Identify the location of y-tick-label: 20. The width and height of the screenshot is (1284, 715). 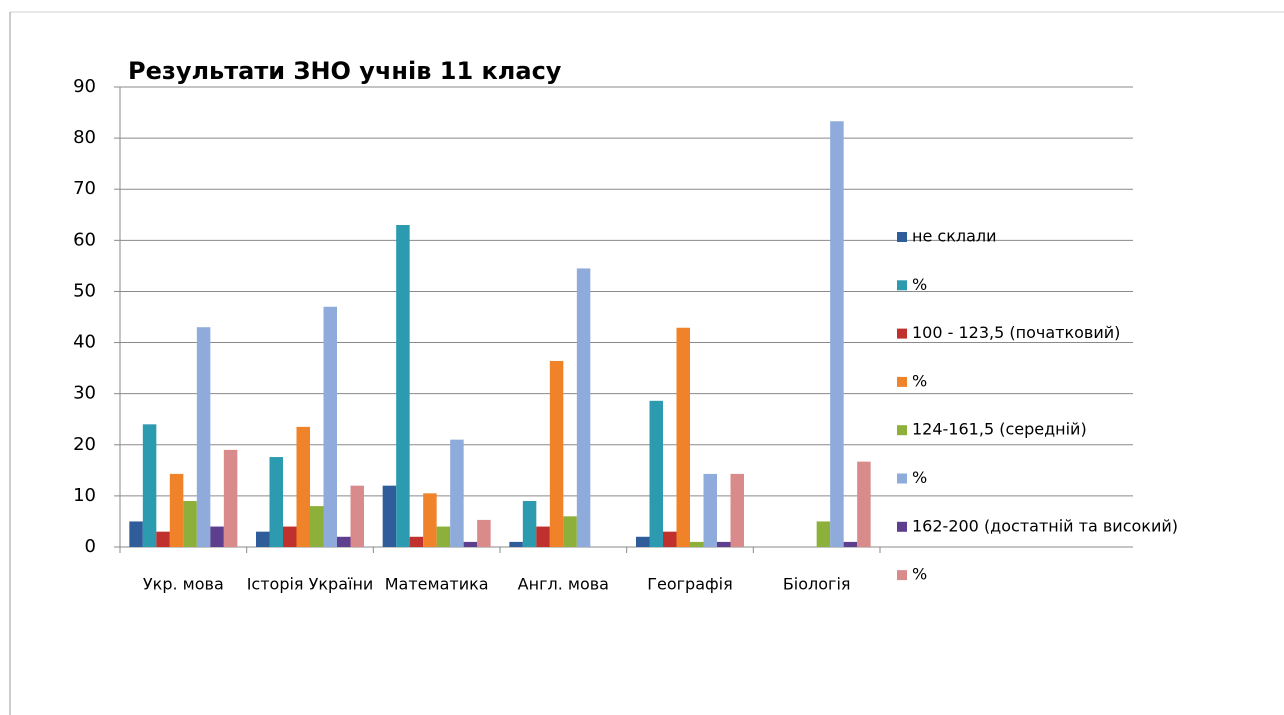
(84, 444).